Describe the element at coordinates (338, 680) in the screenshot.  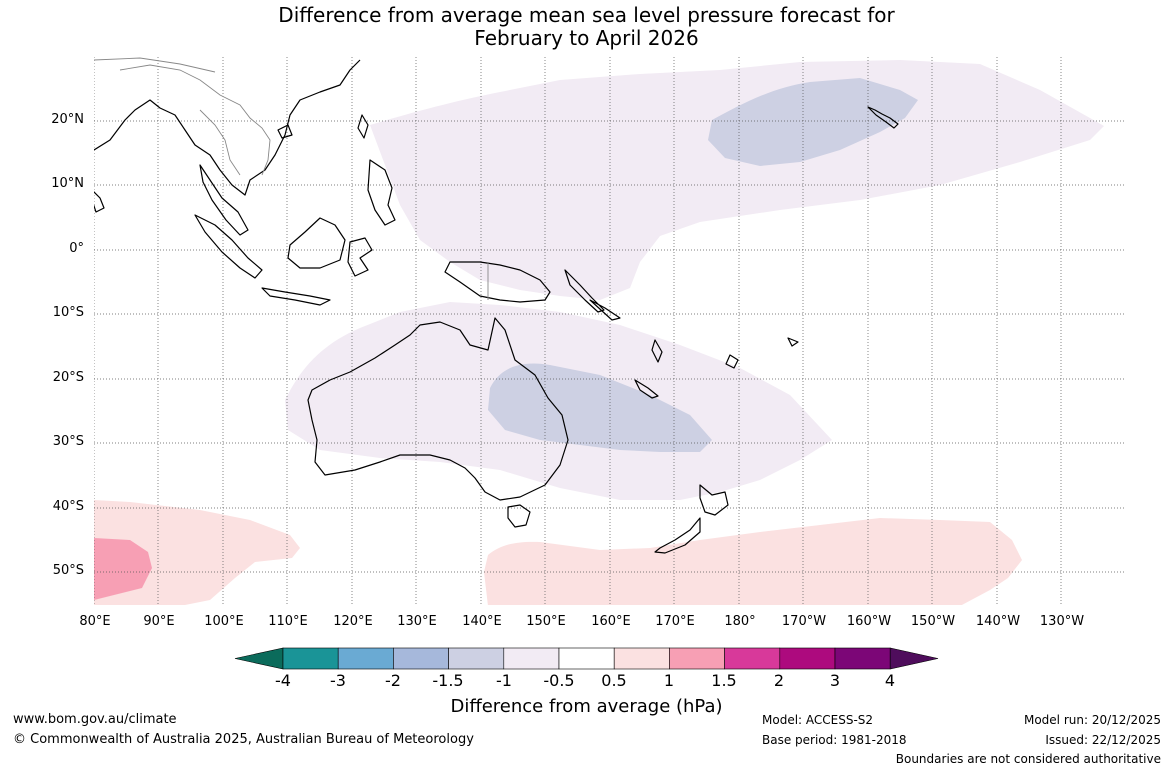
I see `colorbar-tick: -3` at that location.